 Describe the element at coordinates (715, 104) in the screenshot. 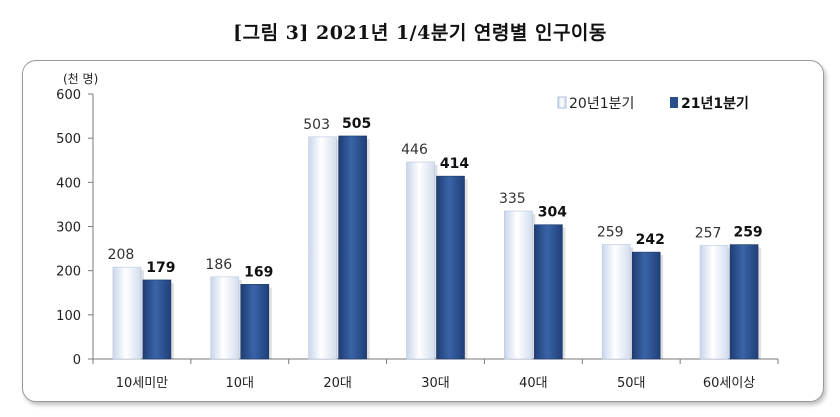

I see `legend-label-21q1: 21년1분기` at that location.